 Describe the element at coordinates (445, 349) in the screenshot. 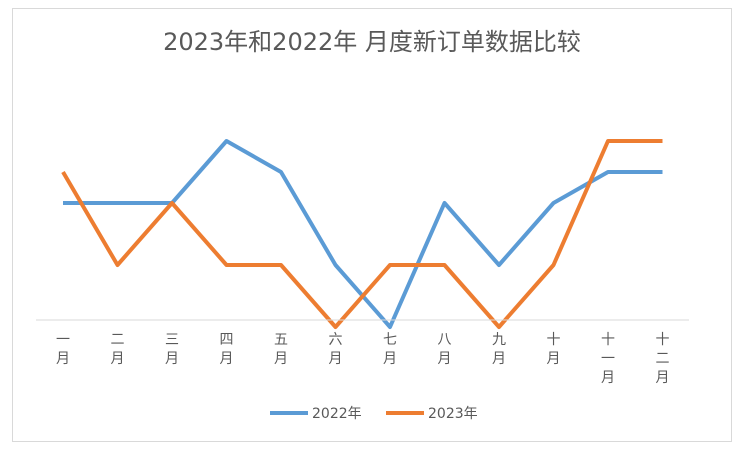

I see `x-tick-label: 八月` at that location.